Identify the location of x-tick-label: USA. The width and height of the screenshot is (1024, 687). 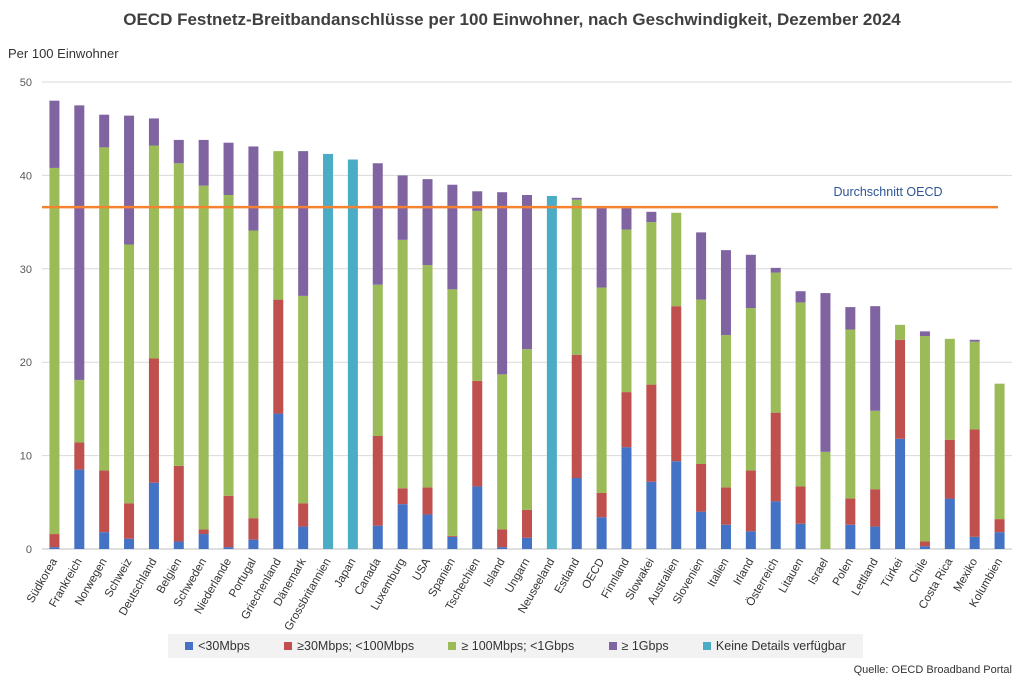
(422, 569).